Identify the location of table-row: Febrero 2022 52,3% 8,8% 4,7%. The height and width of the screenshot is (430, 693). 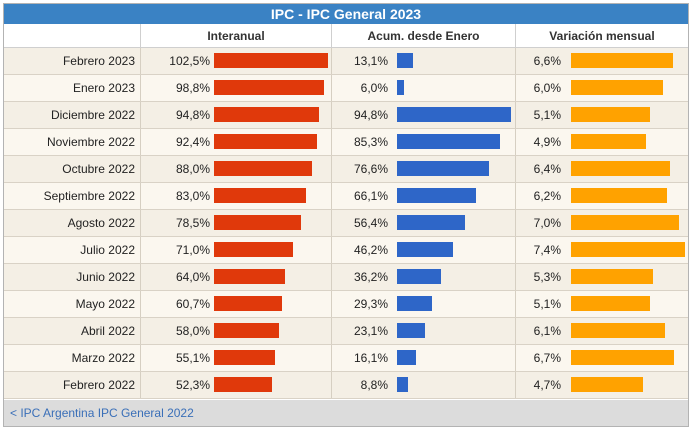
(346, 385).